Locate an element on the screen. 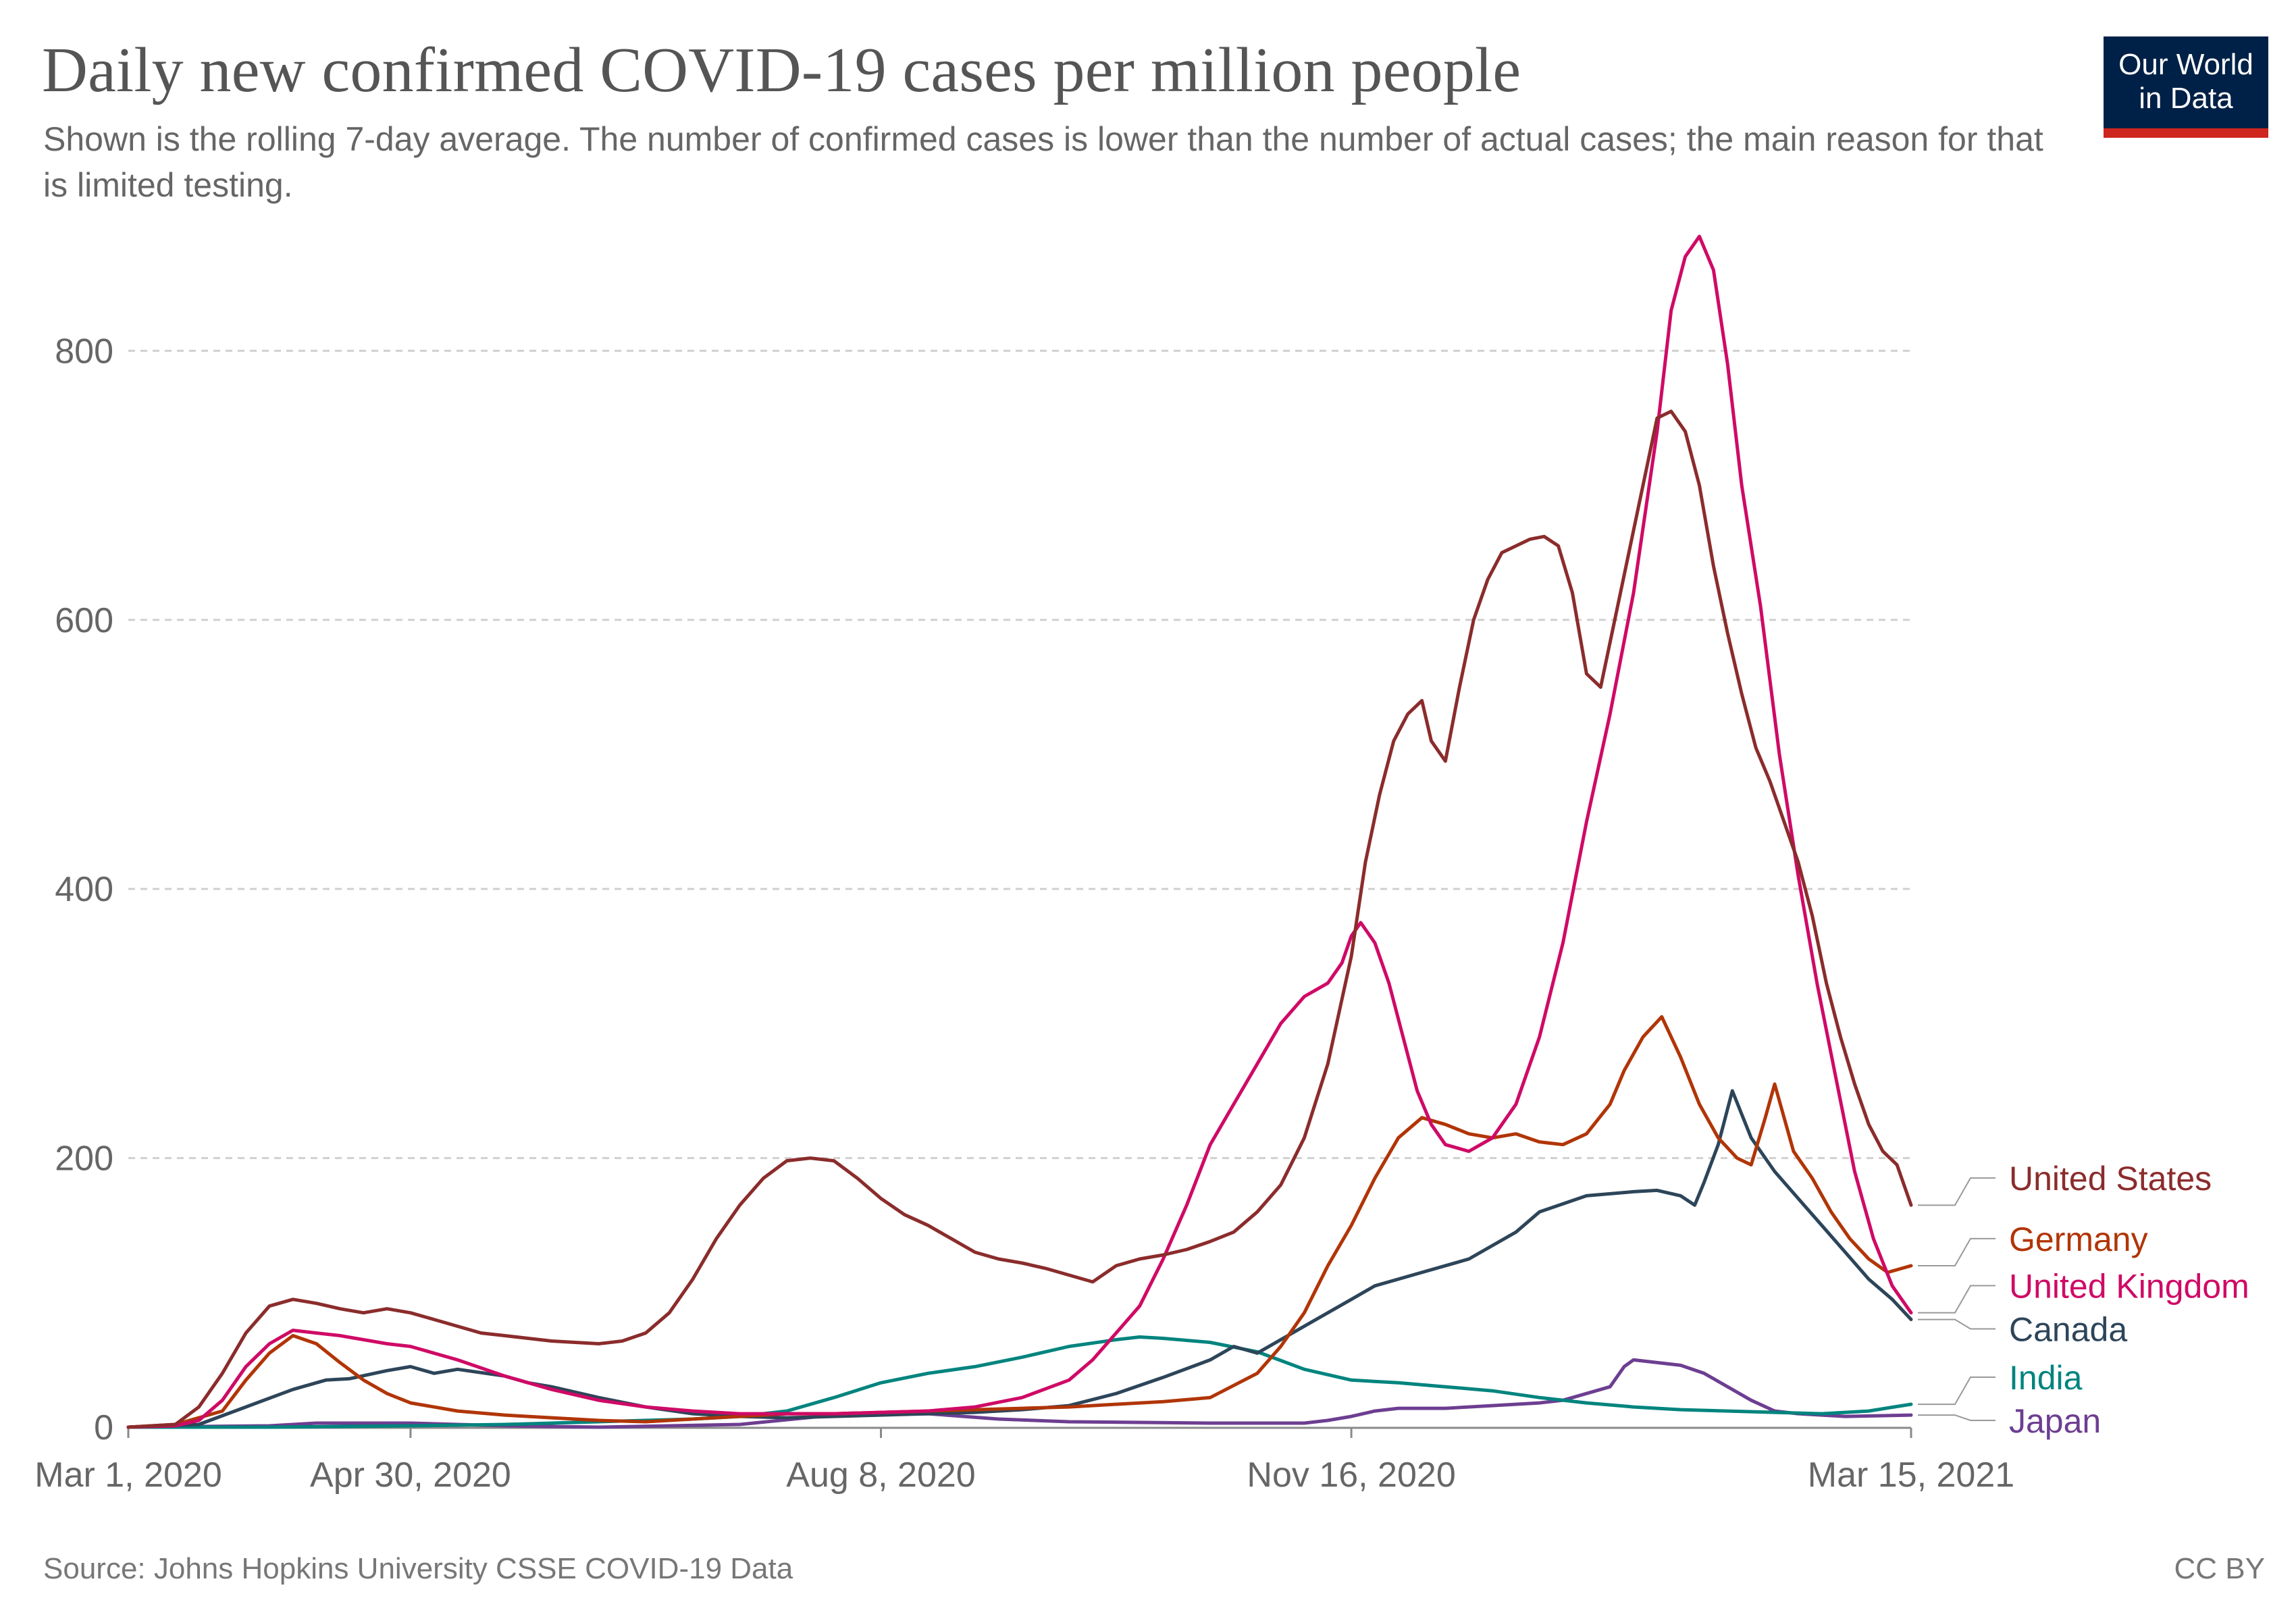  y-tick-label-400: 400 is located at coordinates (84, 889).